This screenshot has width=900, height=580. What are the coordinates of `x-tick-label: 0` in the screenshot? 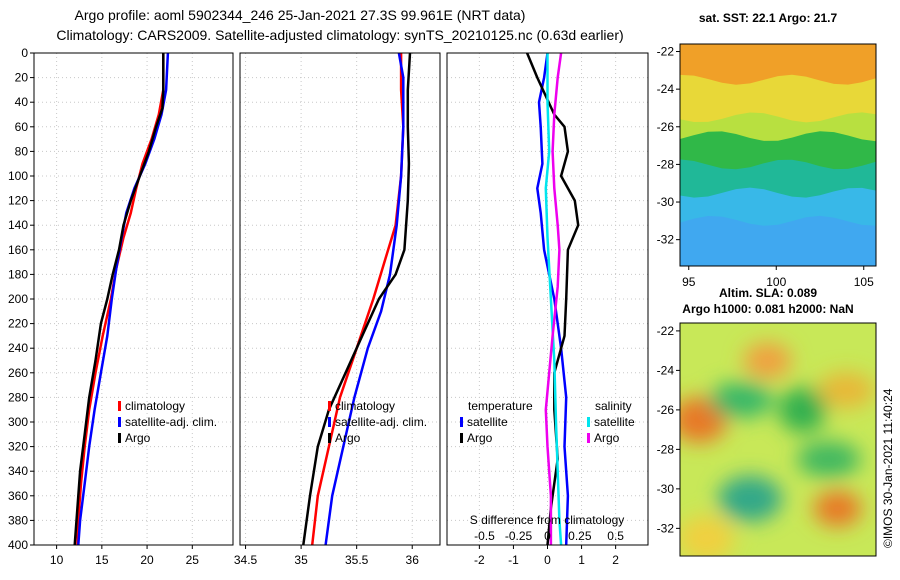 It's located at (547, 560).